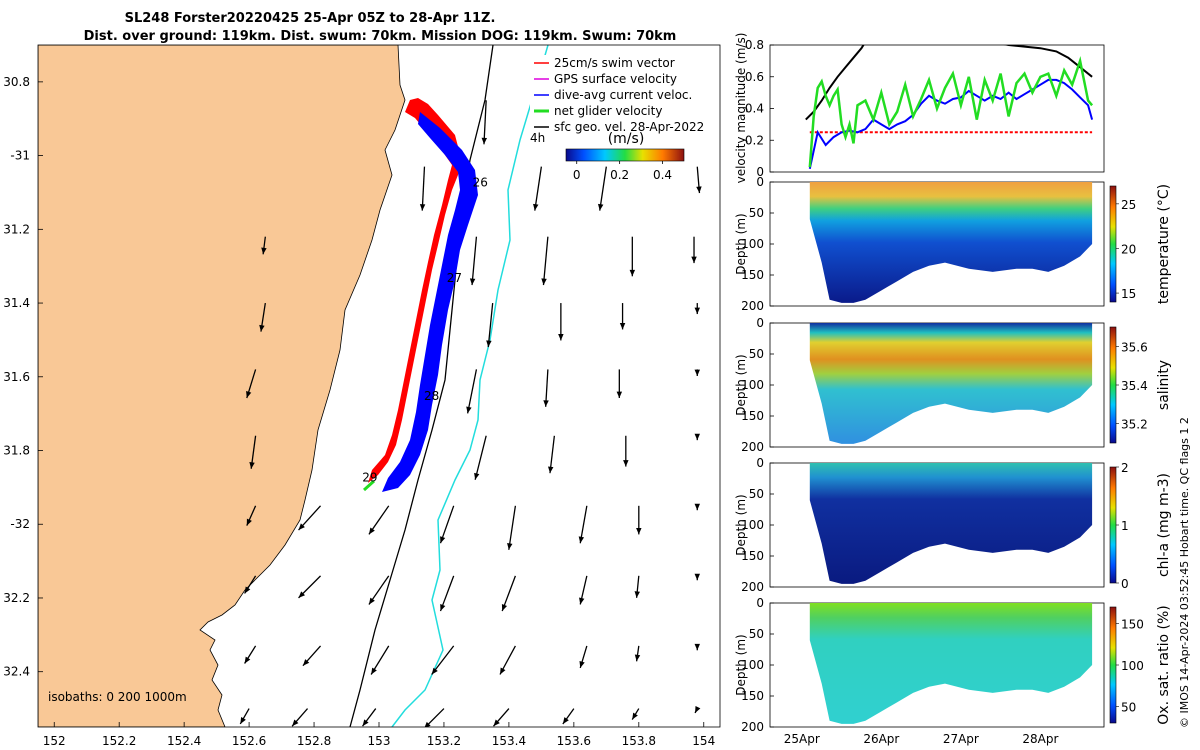  Describe the element at coordinates (953, 525) in the screenshot. I see `profile-panel-chl-a: 0 50 100 150 200 Depth (m) 0 1 2 chl-a (mg m-3)` at that location.